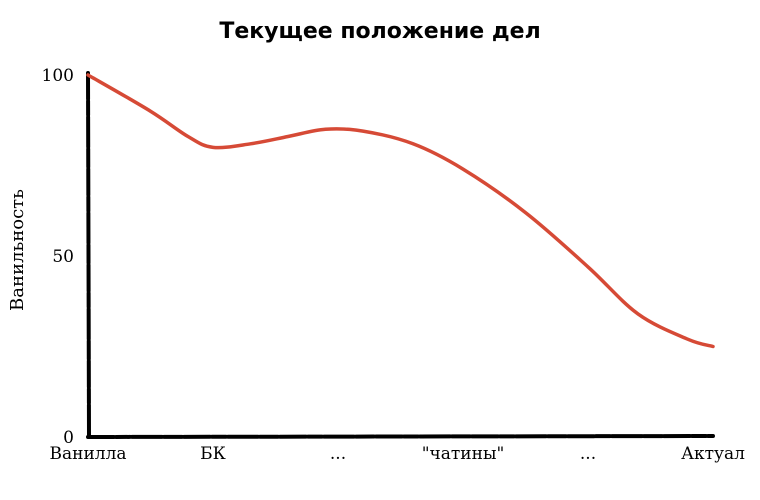 Image resolution: width=760 pixels, height=500 pixels. What do you see at coordinates (88, 255) in the screenshot?
I see `y-axis-line` at bounding box center [88, 255].